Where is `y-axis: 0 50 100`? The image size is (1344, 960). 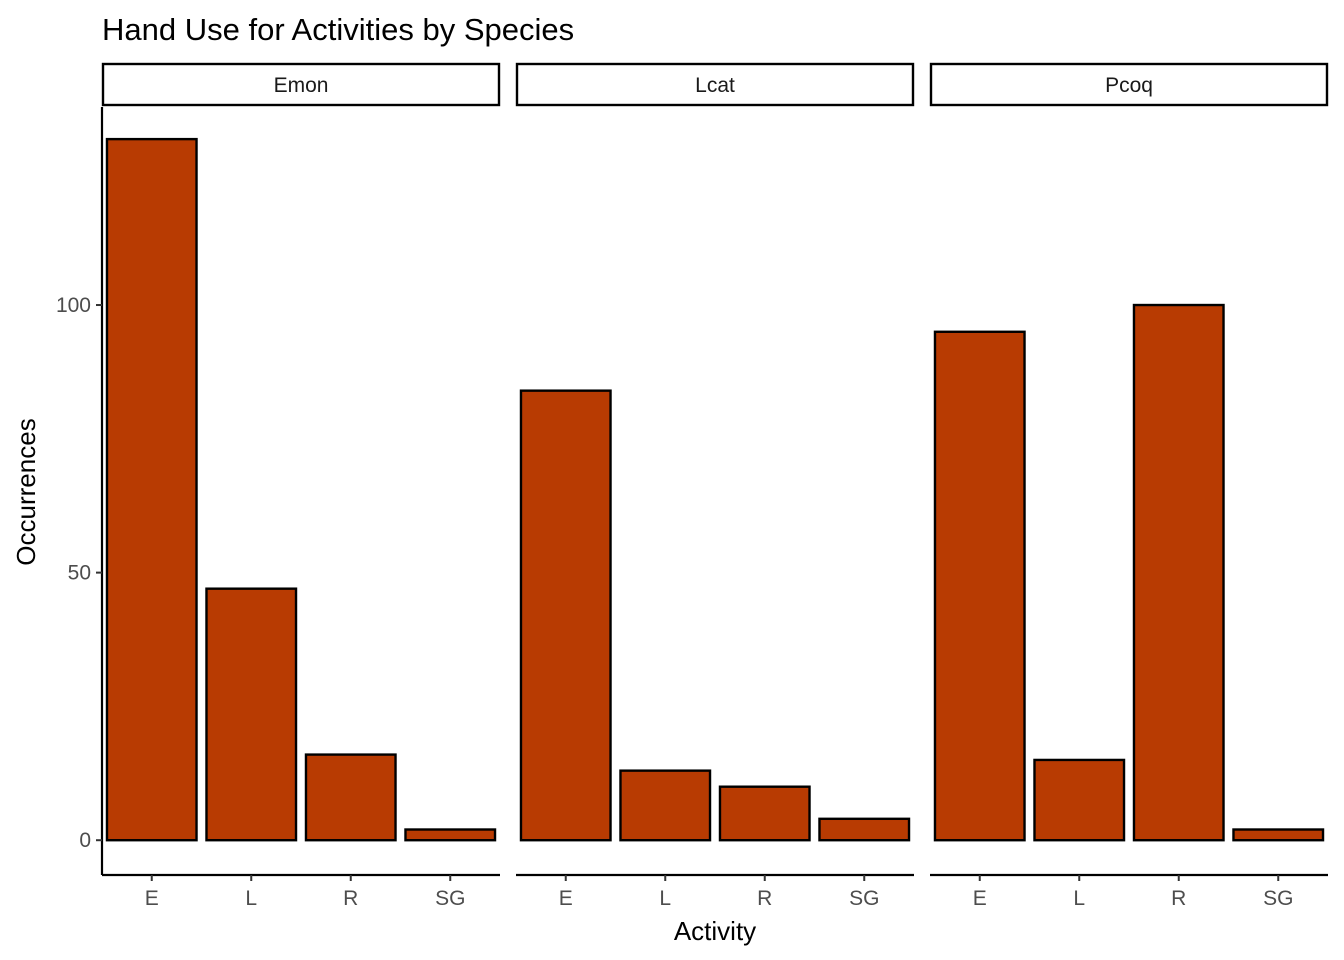
y-axis: 0 50 100 is located at coordinates (80, 491).